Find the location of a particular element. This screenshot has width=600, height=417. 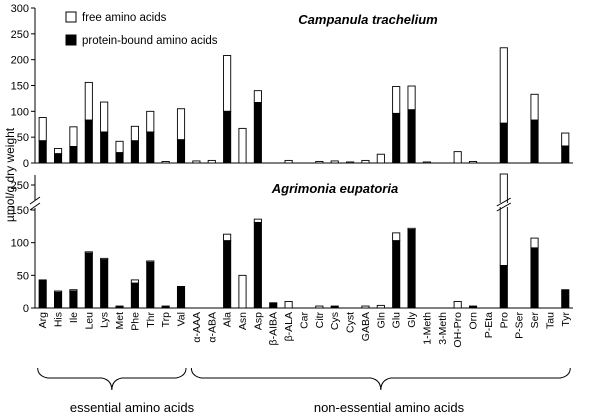

legend-swatch-bound is located at coordinates (71, 40).